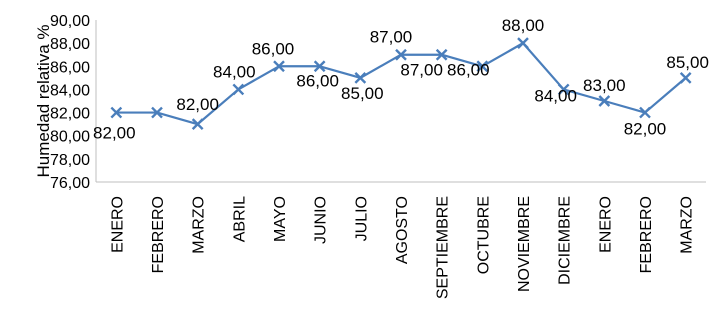 Image resolution: width=715 pixels, height=323 pixels. Describe the element at coordinates (565, 240) in the screenshot. I see `x-tick-label: DICIEMBRE` at that location.